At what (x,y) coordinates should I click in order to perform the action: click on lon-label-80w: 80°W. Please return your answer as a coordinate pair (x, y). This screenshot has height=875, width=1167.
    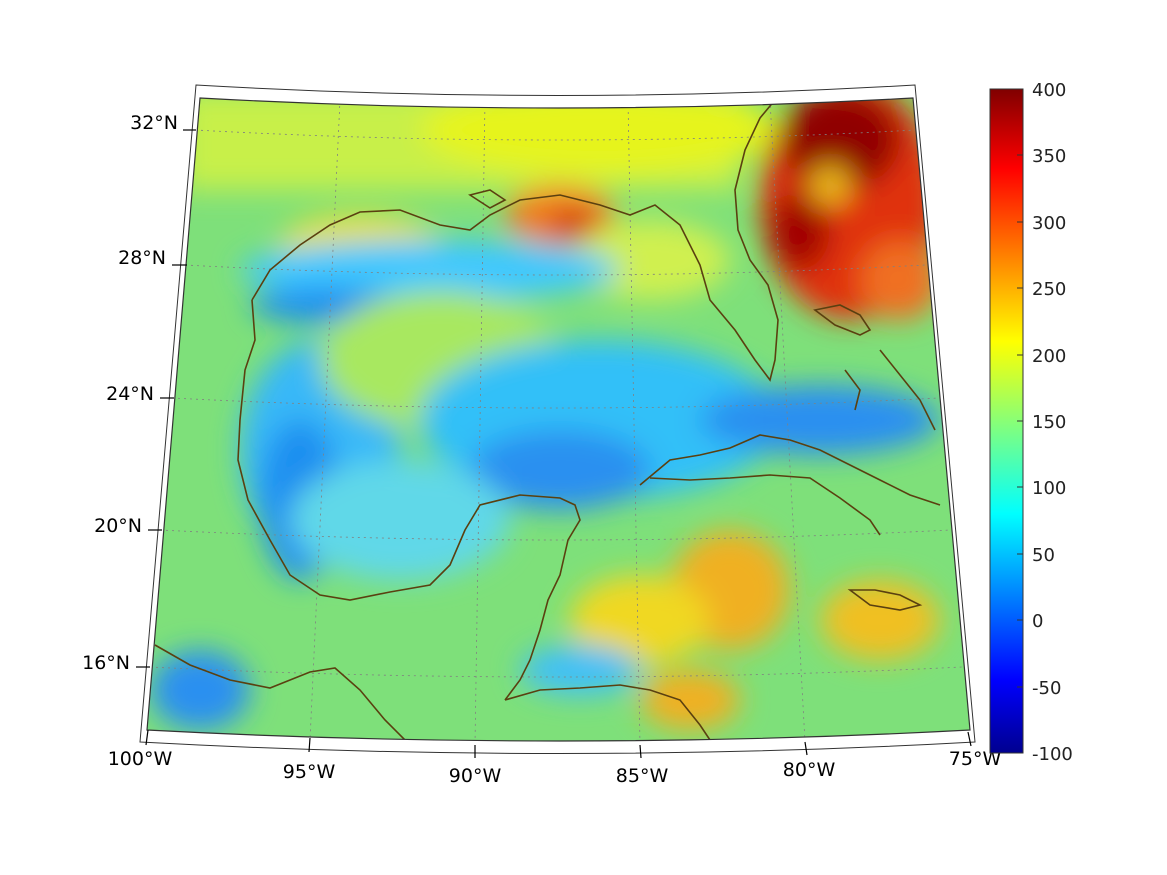
    Looking at the image, I should click on (809, 770).